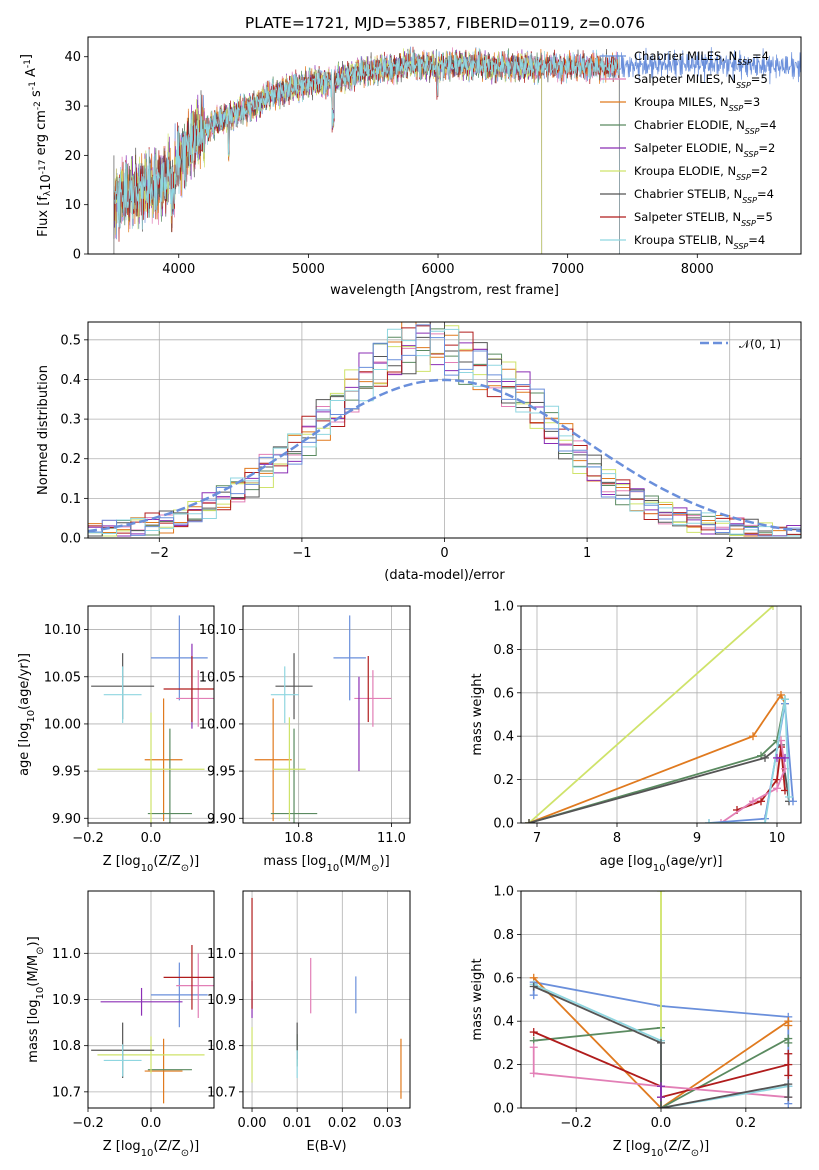  I want to click on x-label-part: 10, so click(333, 868).